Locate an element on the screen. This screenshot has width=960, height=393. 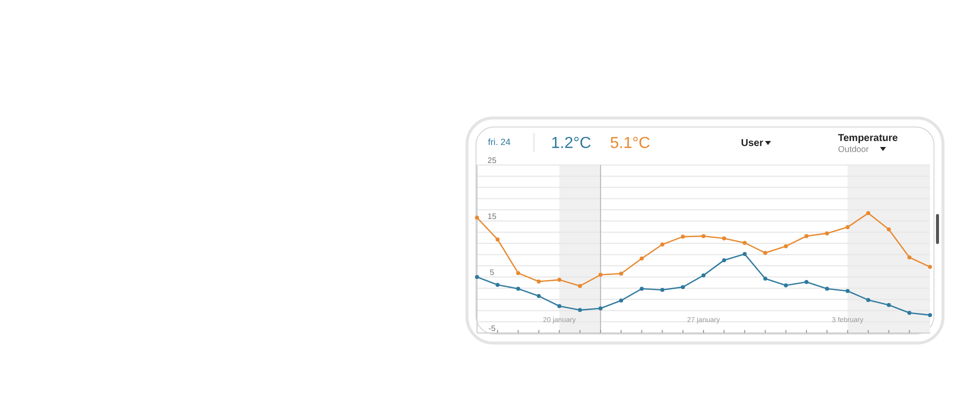
text: fri. 24 is located at coordinates (499, 142).